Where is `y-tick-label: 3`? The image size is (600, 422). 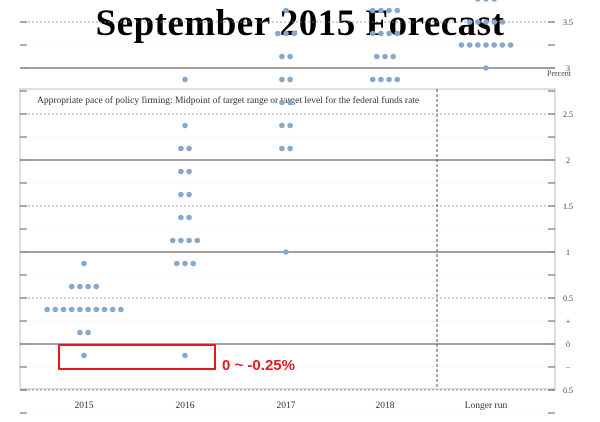 y-tick-label: 3 is located at coordinates (568, 68).